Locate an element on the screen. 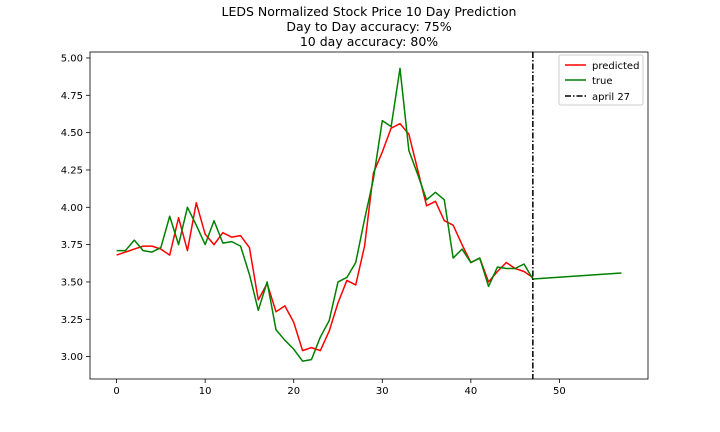 This screenshot has width=720, height=432. x-tick-label: 20 is located at coordinates (293, 391).